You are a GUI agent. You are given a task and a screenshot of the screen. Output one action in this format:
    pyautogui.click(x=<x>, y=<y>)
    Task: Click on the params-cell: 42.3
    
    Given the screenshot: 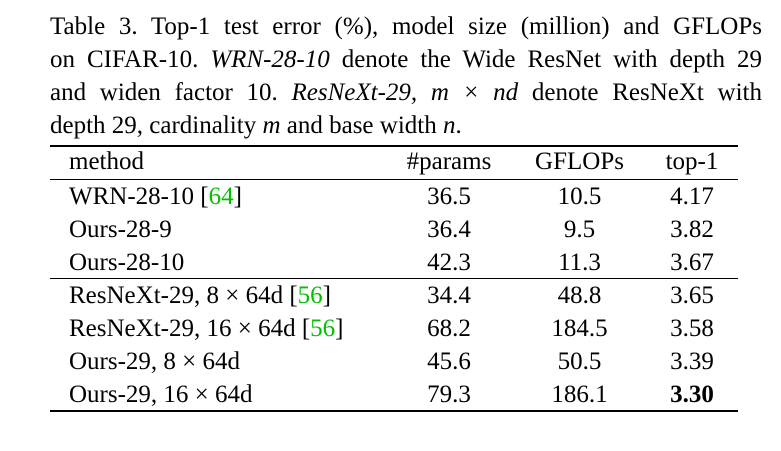 What is the action you would take?
    pyautogui.click(x=449, y=262)
    